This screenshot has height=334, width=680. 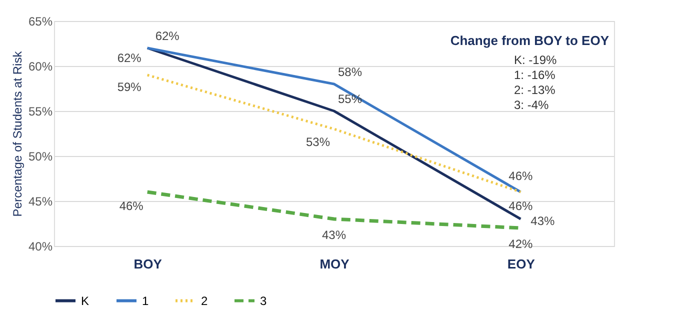 I want to click on annotation: Change from BOY to EOY, so click(x=530, y=40).